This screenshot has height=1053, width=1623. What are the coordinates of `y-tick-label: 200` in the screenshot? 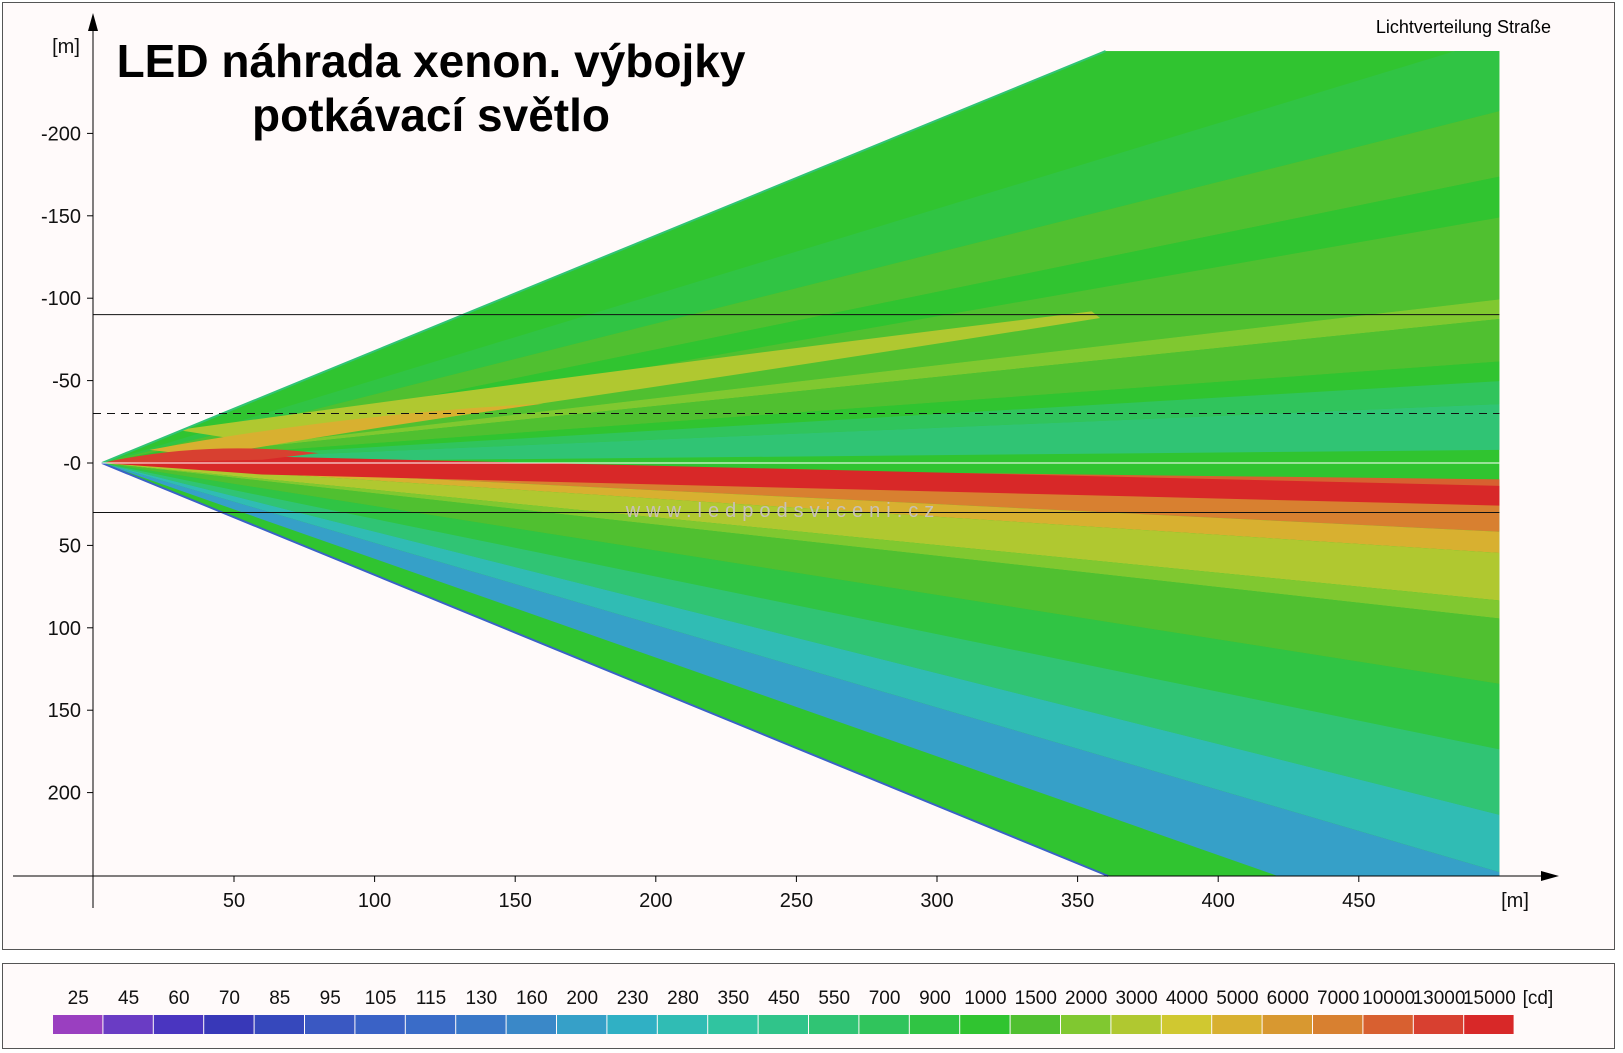 It's located at (64, 794).